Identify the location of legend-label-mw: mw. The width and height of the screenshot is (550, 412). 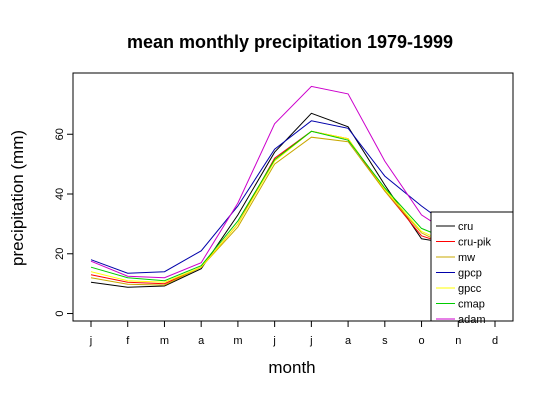
(466, 258).